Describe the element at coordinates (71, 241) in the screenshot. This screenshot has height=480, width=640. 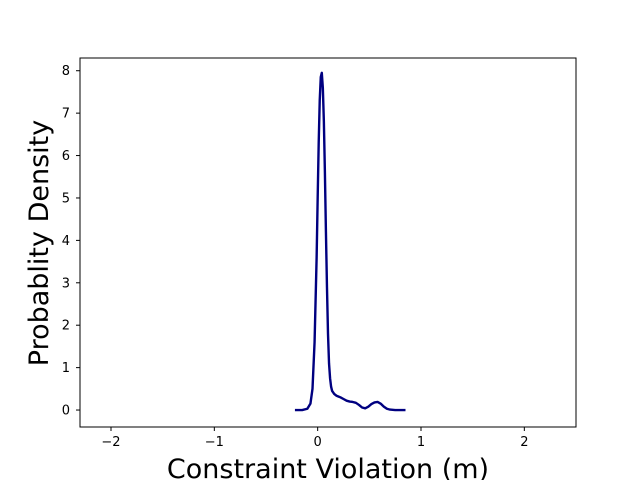
I see `y-axis-ticks: 0 1 2 3 4 5 6 7 8` at that location.